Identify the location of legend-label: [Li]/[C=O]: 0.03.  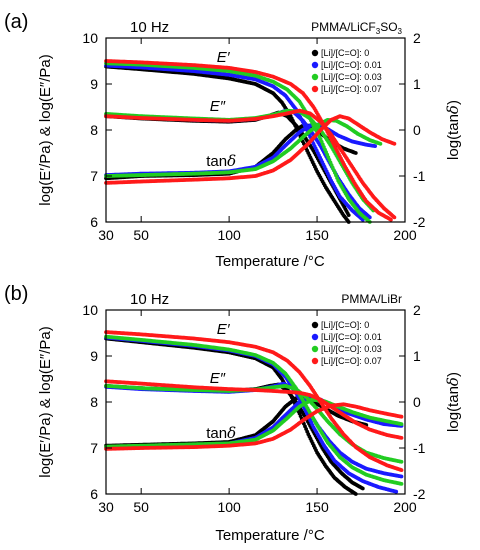
(351, 77).